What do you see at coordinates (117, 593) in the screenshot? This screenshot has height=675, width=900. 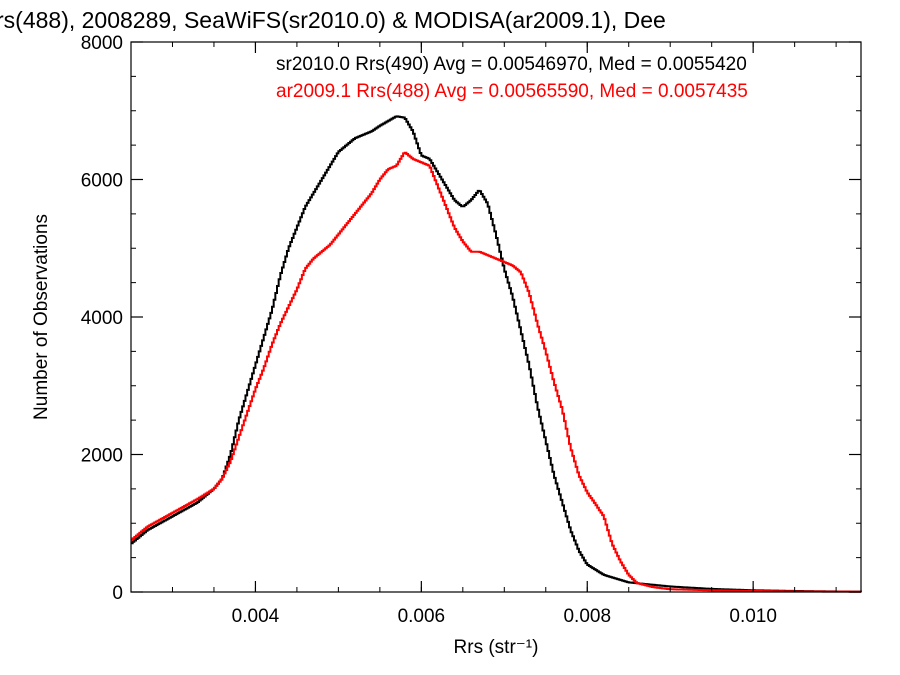 I see `y-tick-label: 0` at bounding box center [117, 593].